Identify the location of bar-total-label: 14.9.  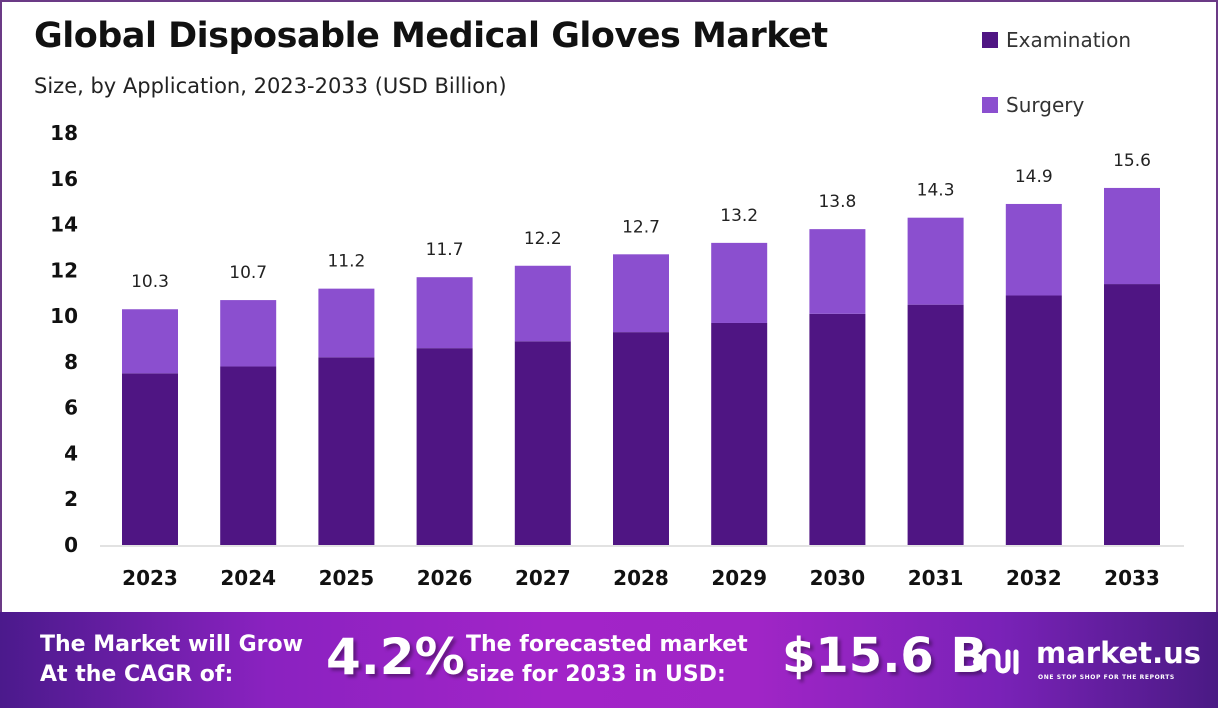
(1034, 177).